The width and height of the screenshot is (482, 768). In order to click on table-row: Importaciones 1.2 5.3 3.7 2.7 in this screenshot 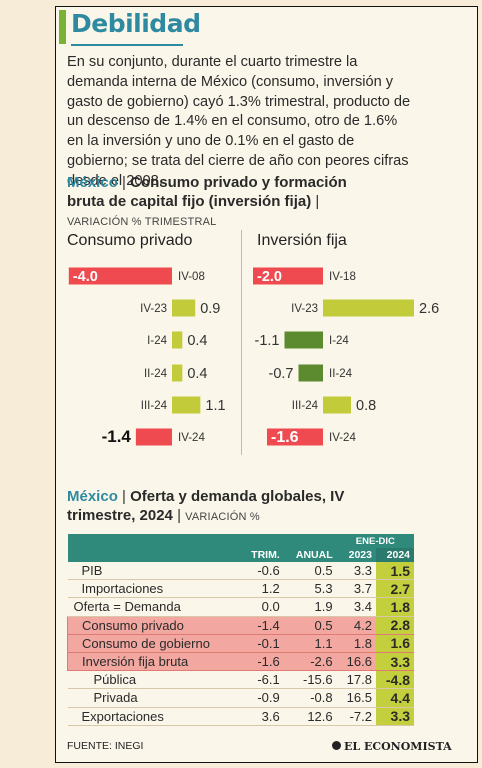, I will do `click(240, 589)`.